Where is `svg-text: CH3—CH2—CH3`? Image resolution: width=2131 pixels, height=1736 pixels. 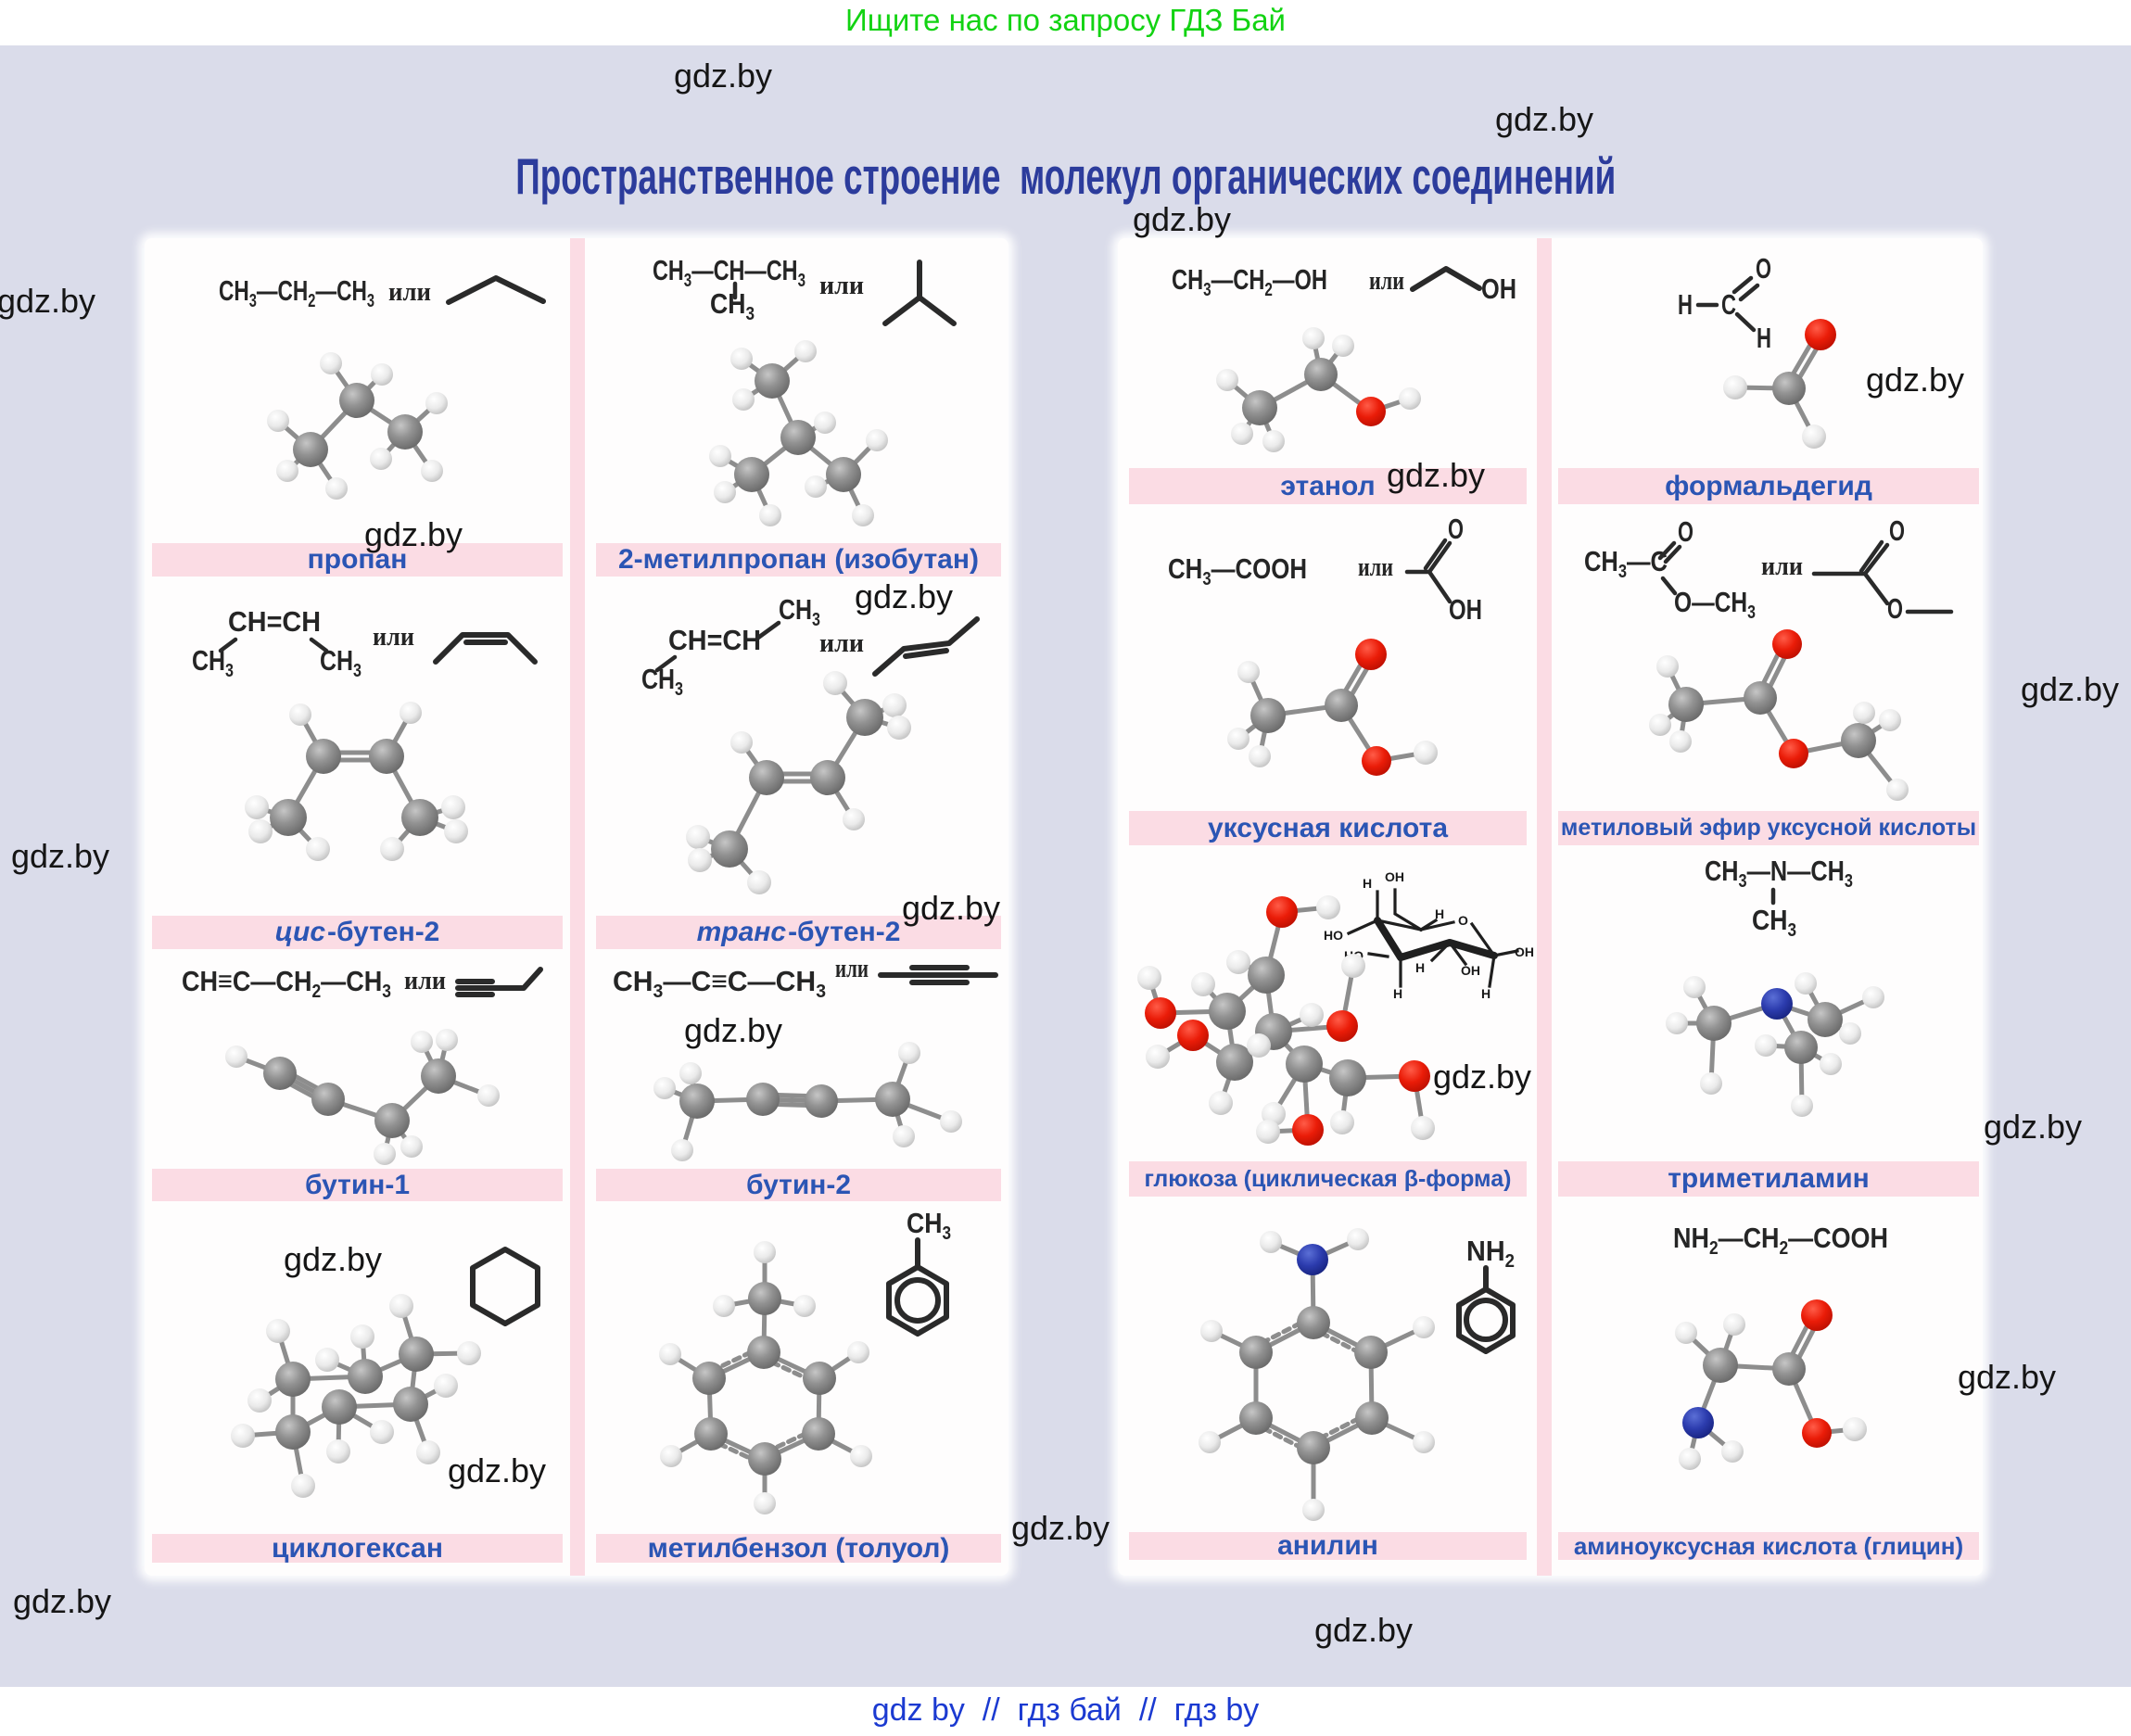 svg-text: CH3—CH2—CH3 is located at coordinates (296, 292).